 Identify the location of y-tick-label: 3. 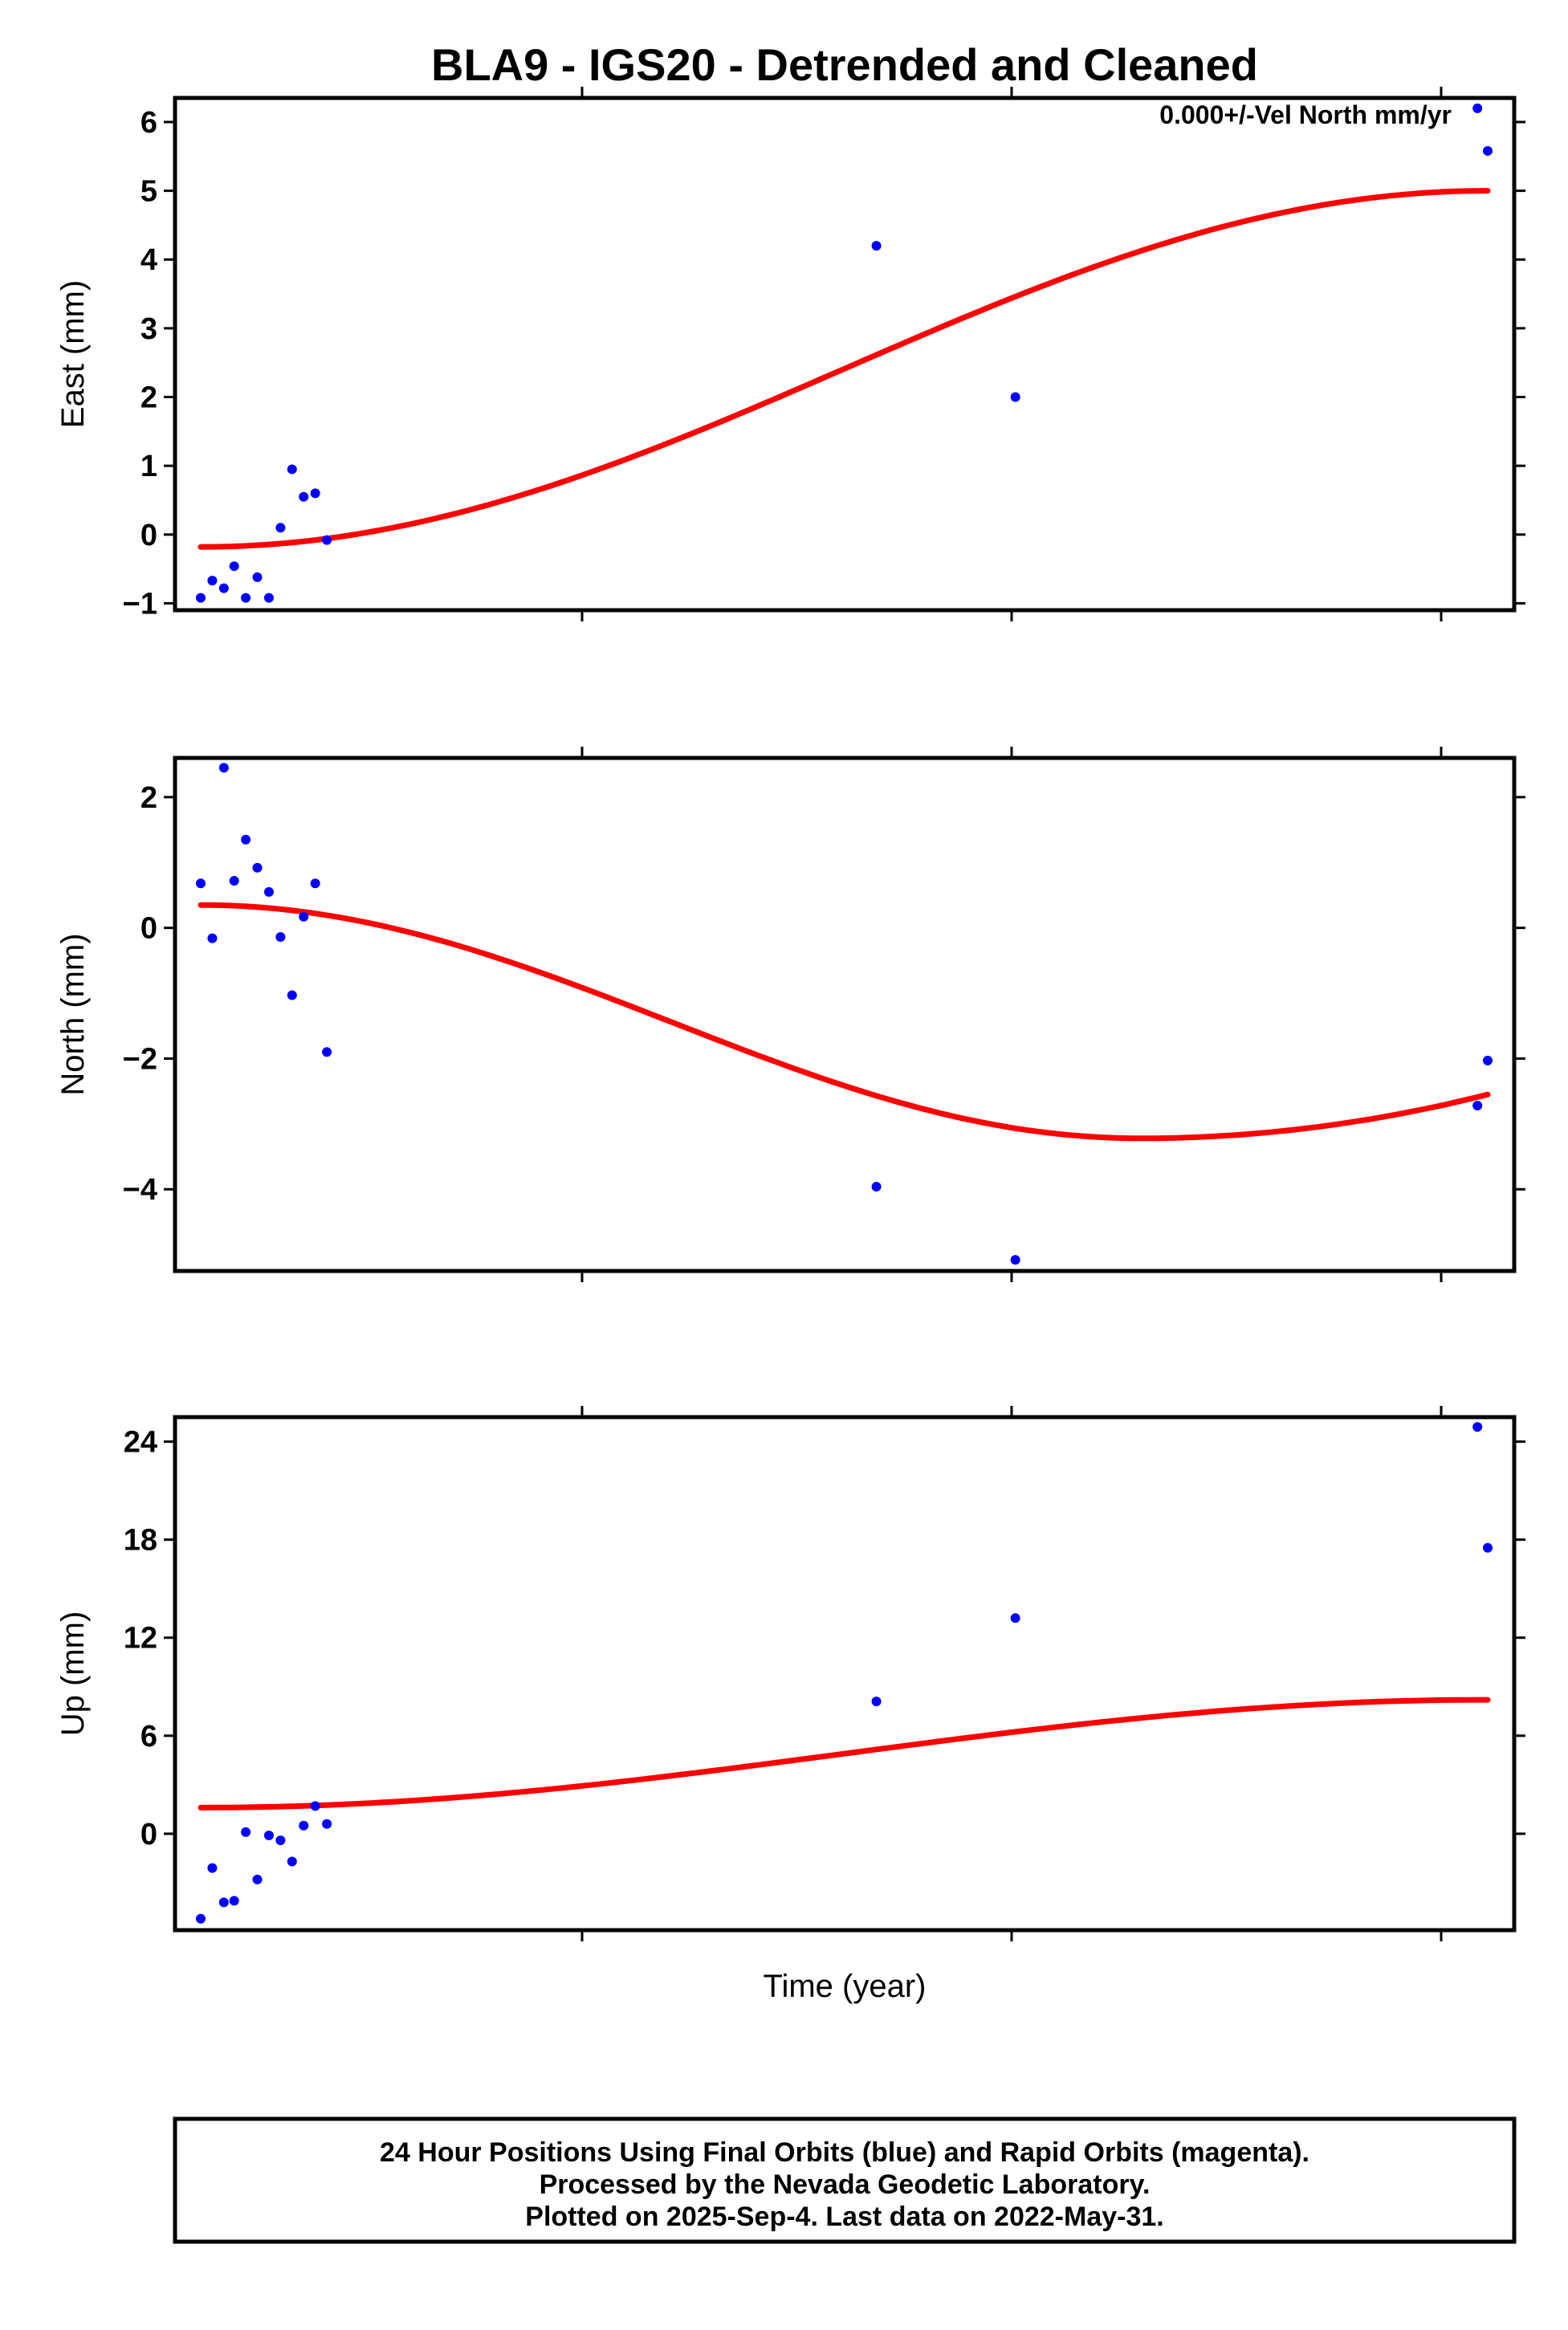
(149, 329).